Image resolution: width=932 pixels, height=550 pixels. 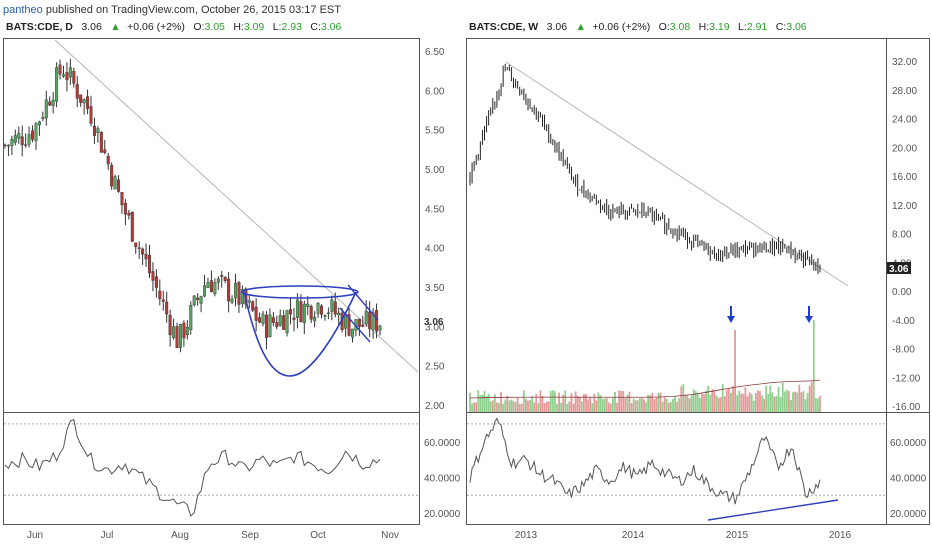 I want to click on left-last-price-label: 3.06, so click(x=434, y=322).